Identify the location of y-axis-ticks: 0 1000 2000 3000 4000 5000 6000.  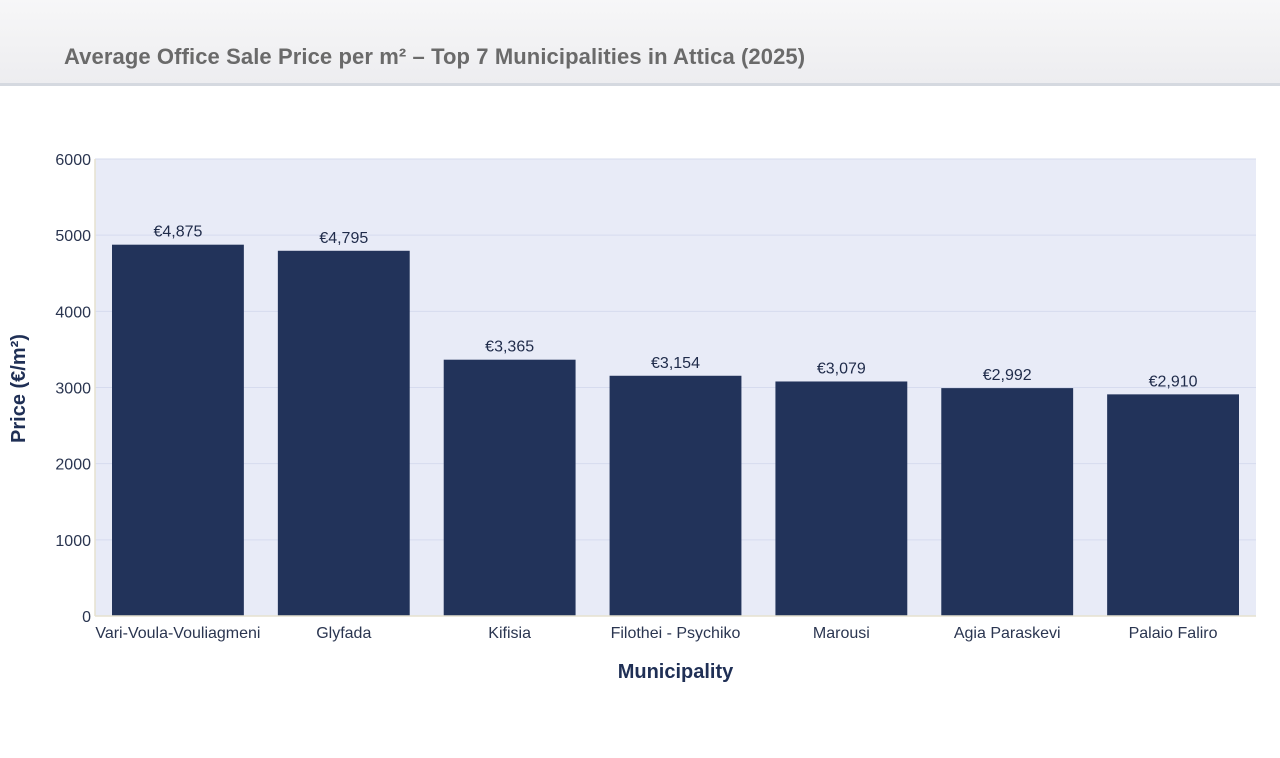
(73, 389).